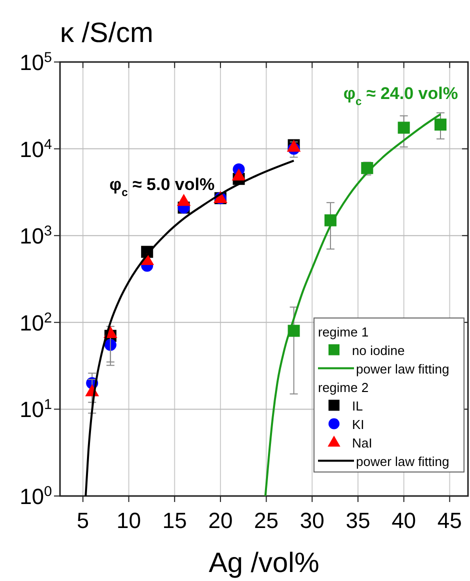 The width and height of the screenshot is (470, 581). I want to click on legend-label: no iodine, so click(378, 350).